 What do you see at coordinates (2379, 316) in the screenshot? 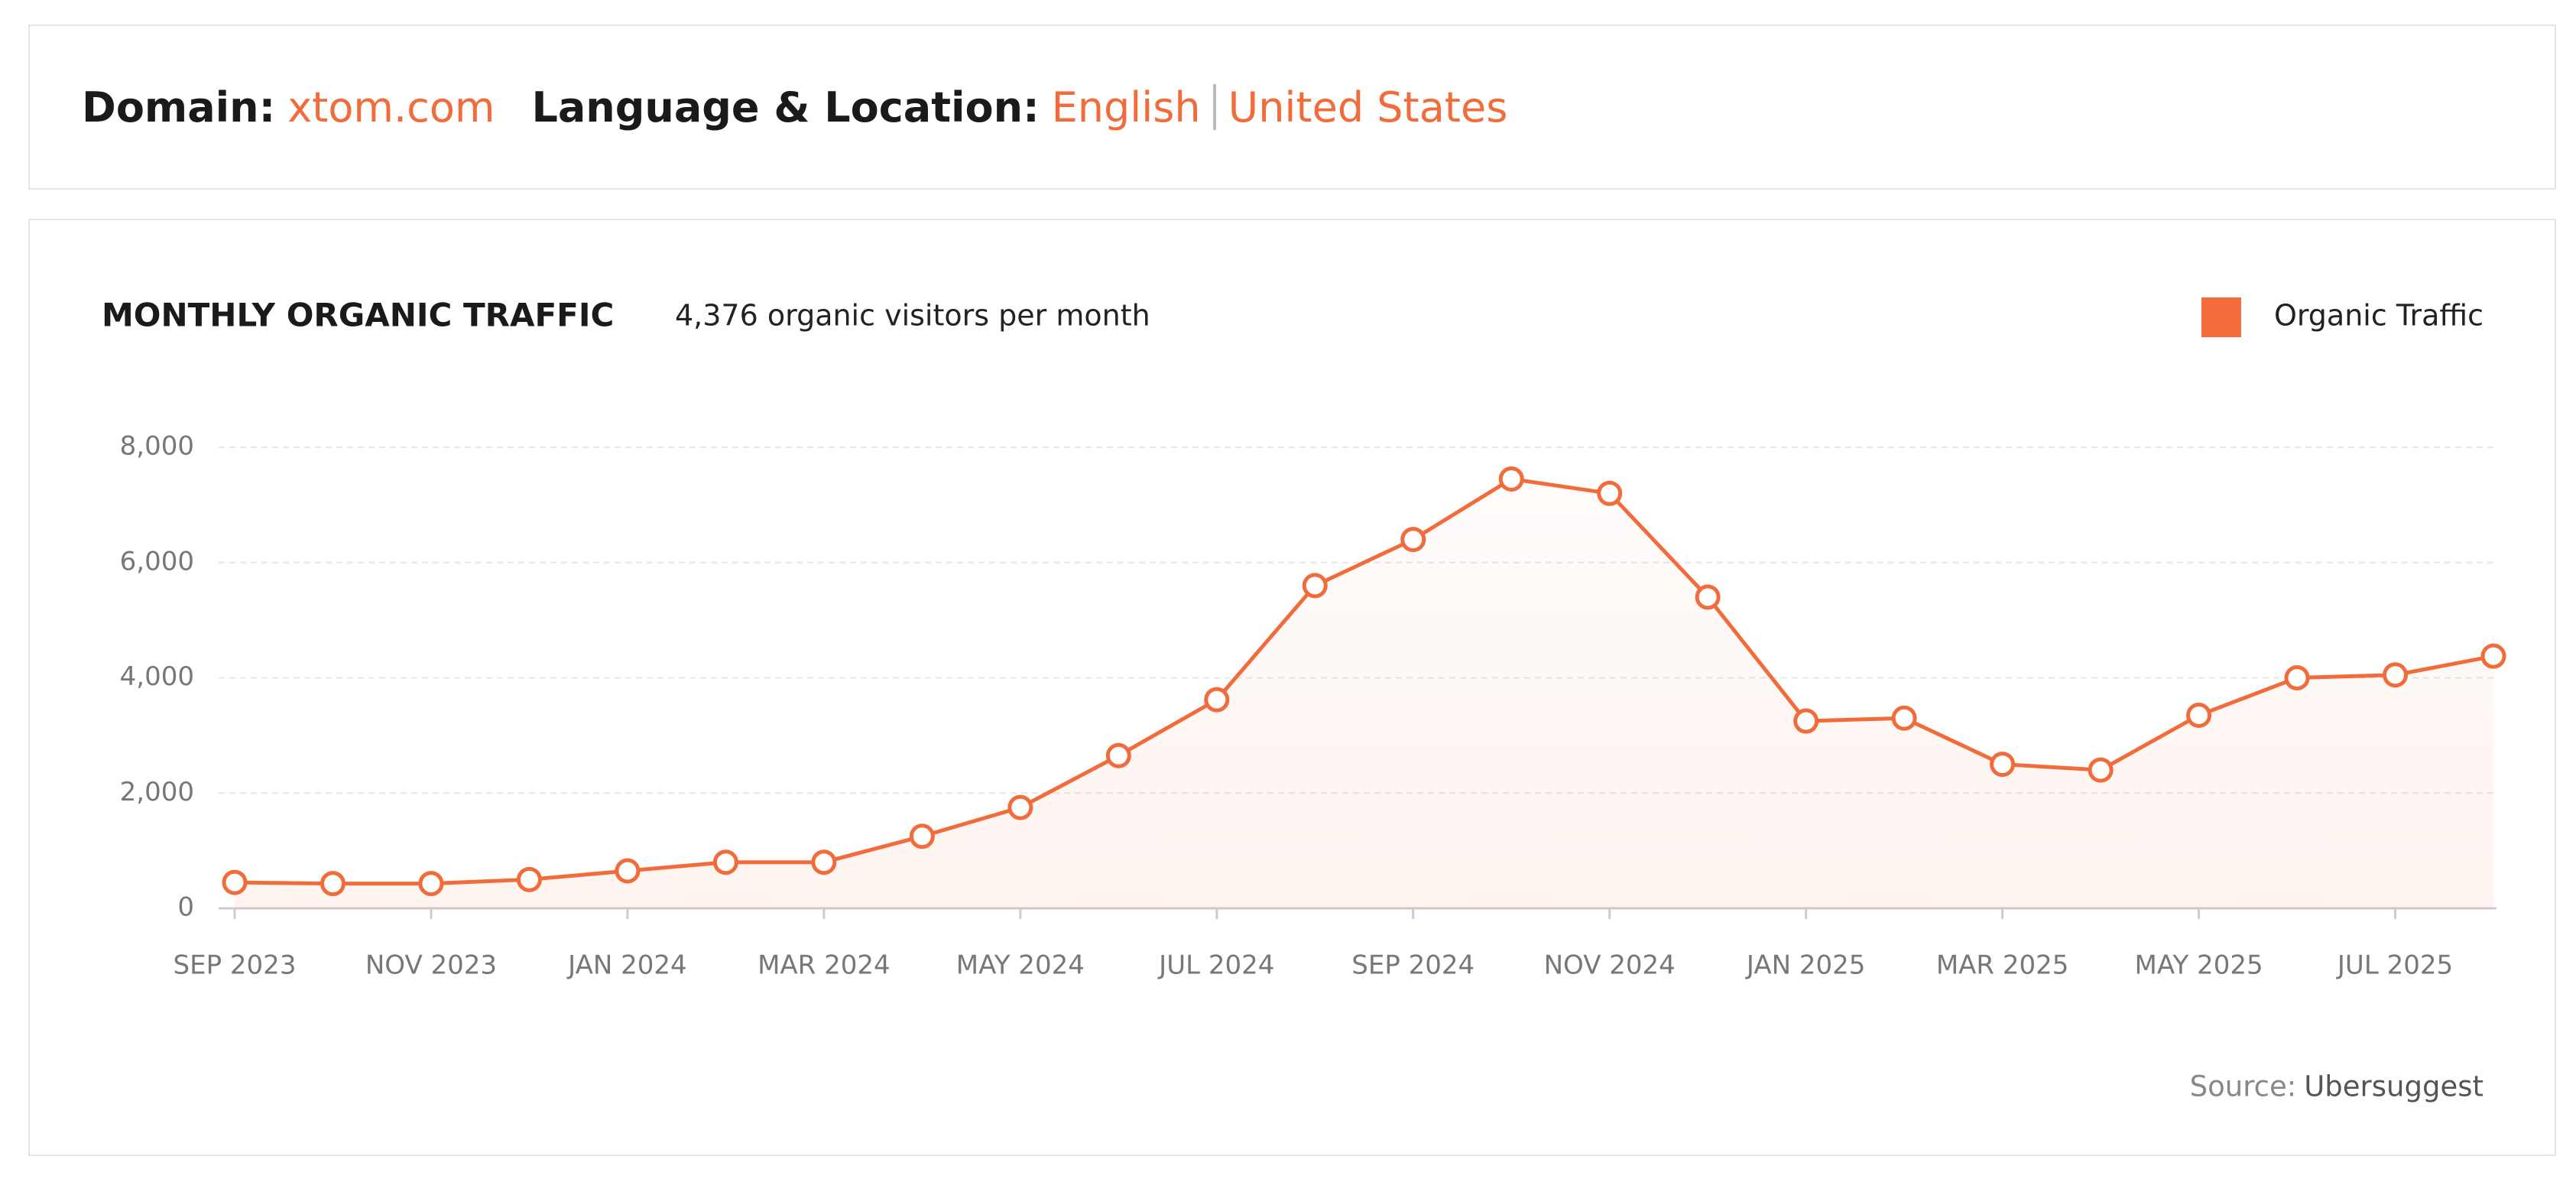
I see `legend-label: Organic Traffic` at bounding box center [2379, 316].